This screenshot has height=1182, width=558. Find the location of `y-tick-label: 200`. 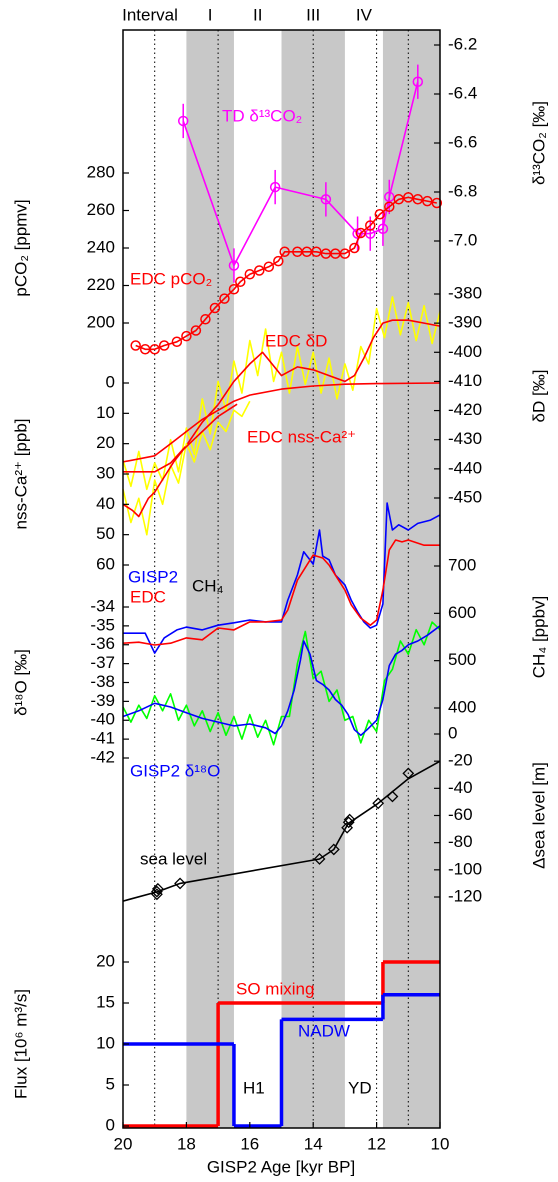

y-tick-label: 200 is located at coordinates (101, 321).